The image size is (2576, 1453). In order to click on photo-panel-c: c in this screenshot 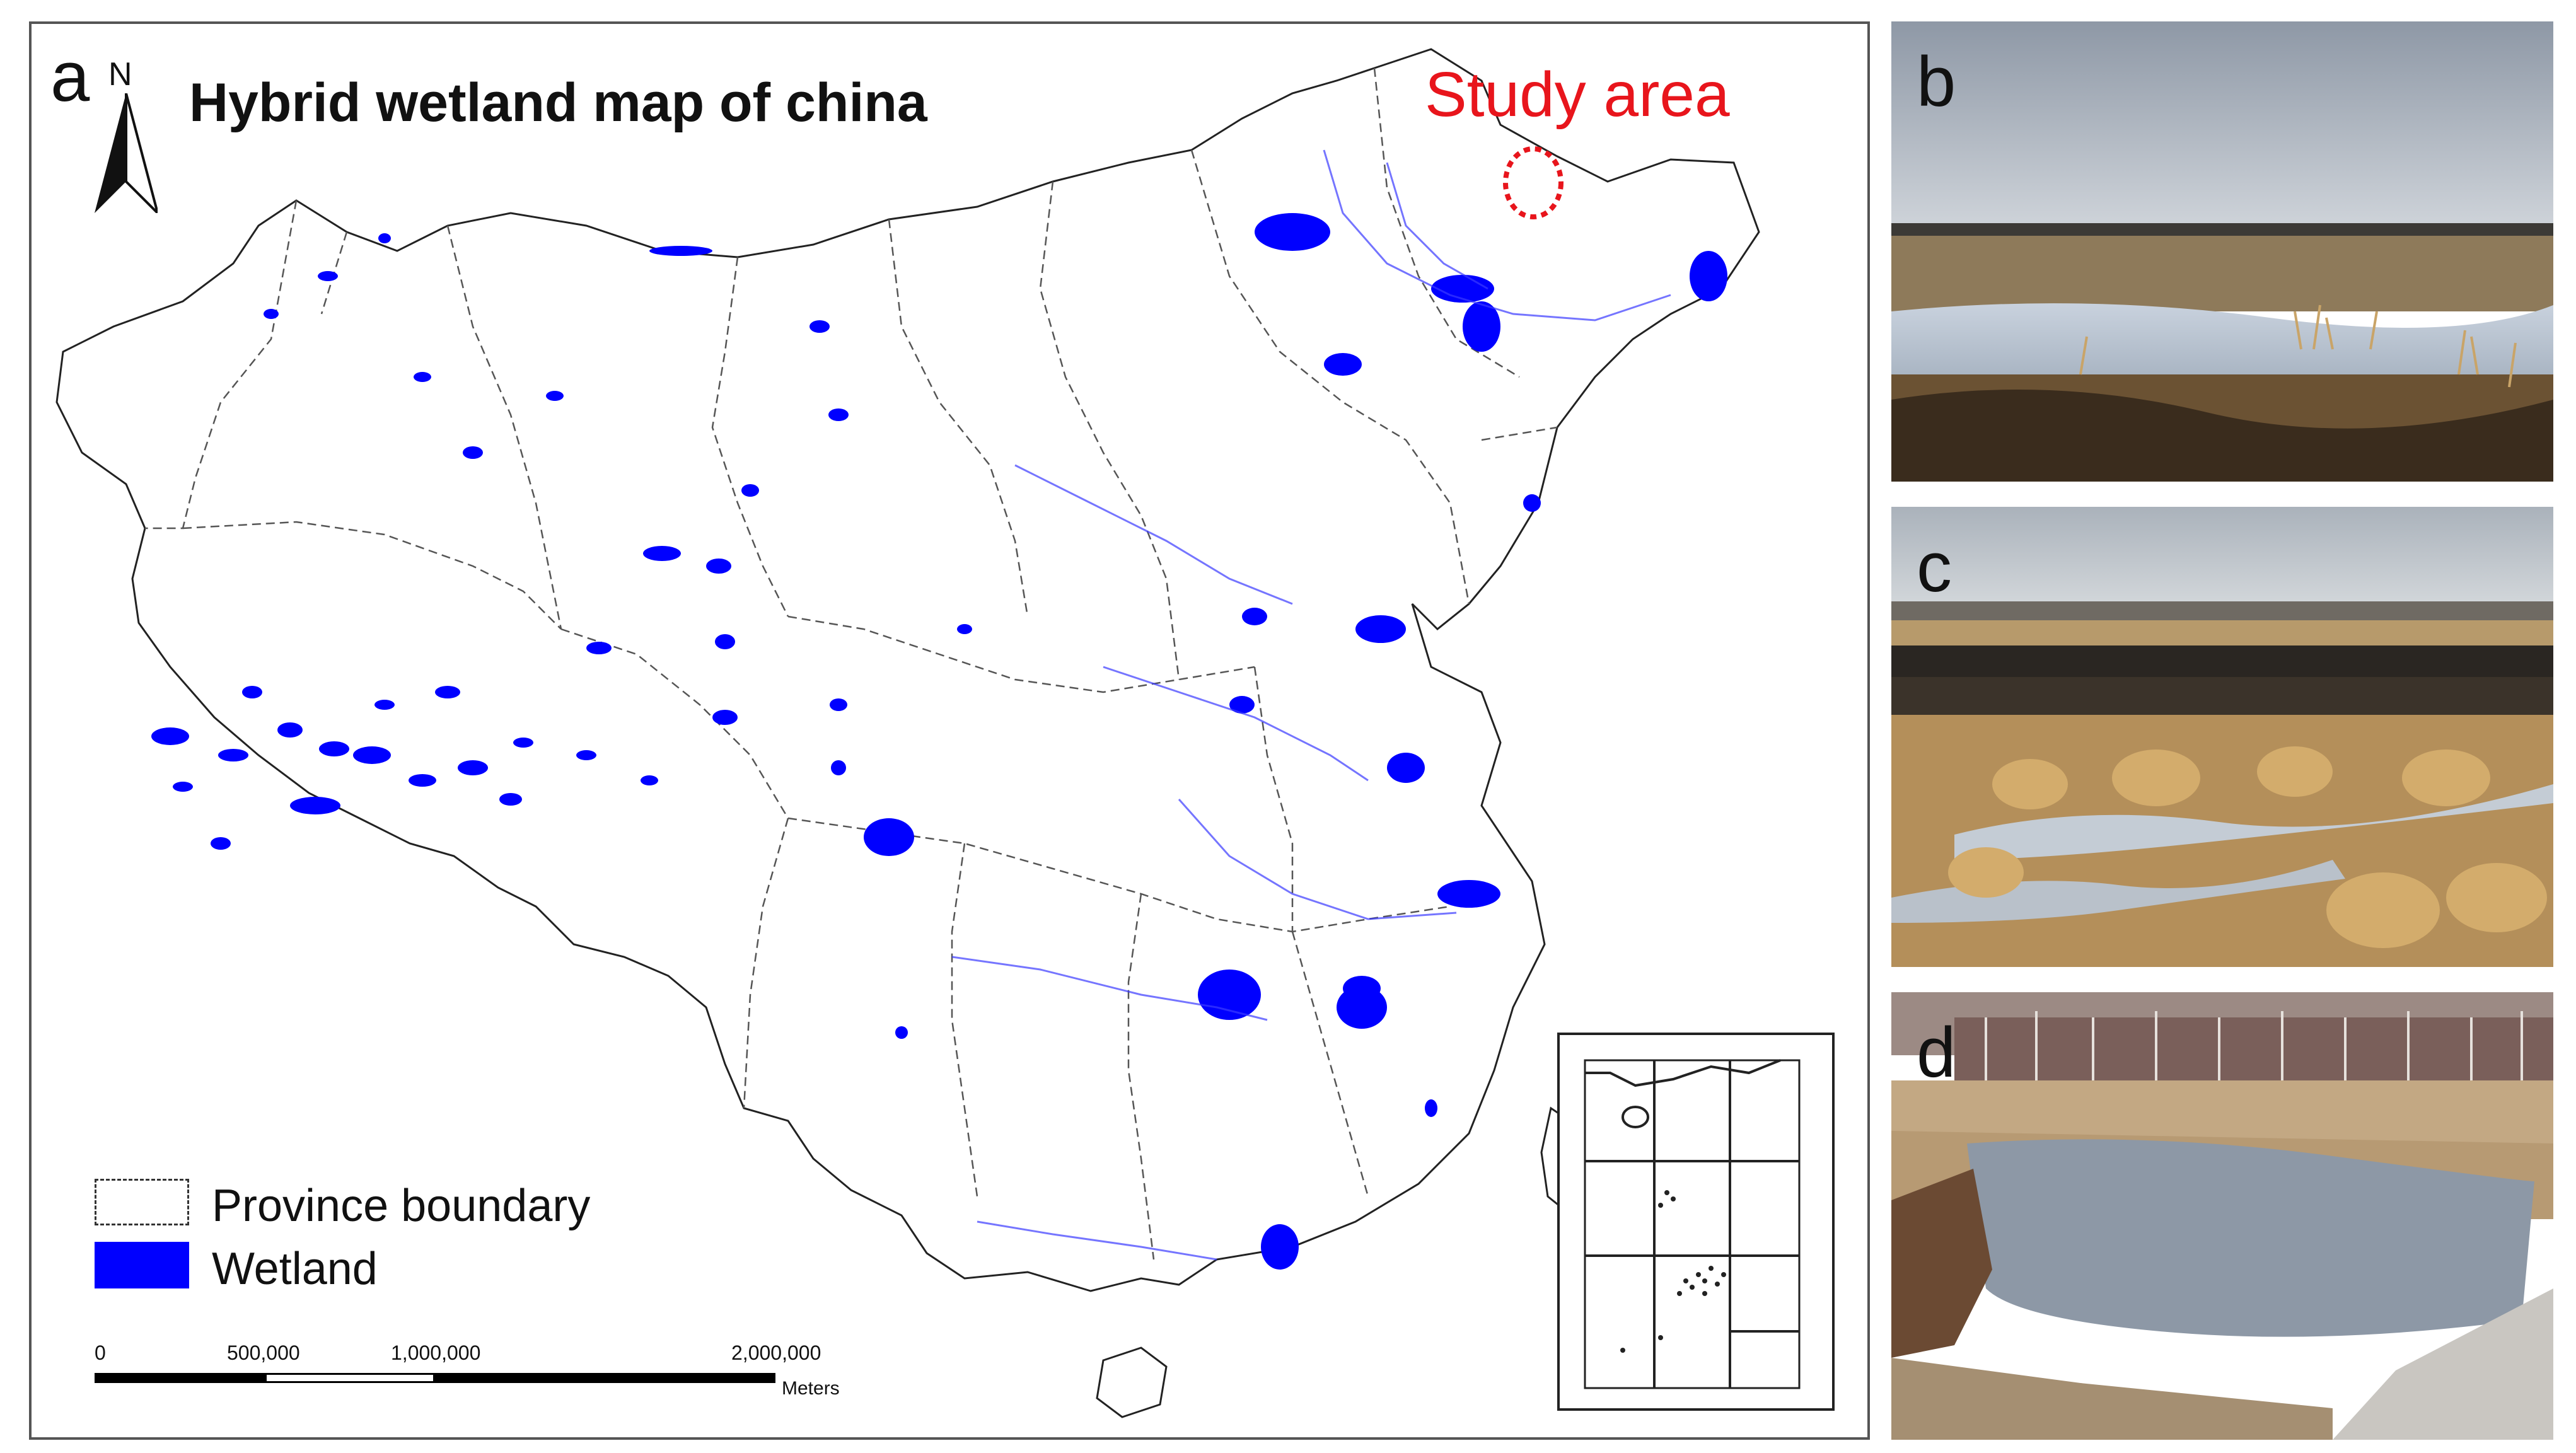, I will do `click(2222, 737)`.